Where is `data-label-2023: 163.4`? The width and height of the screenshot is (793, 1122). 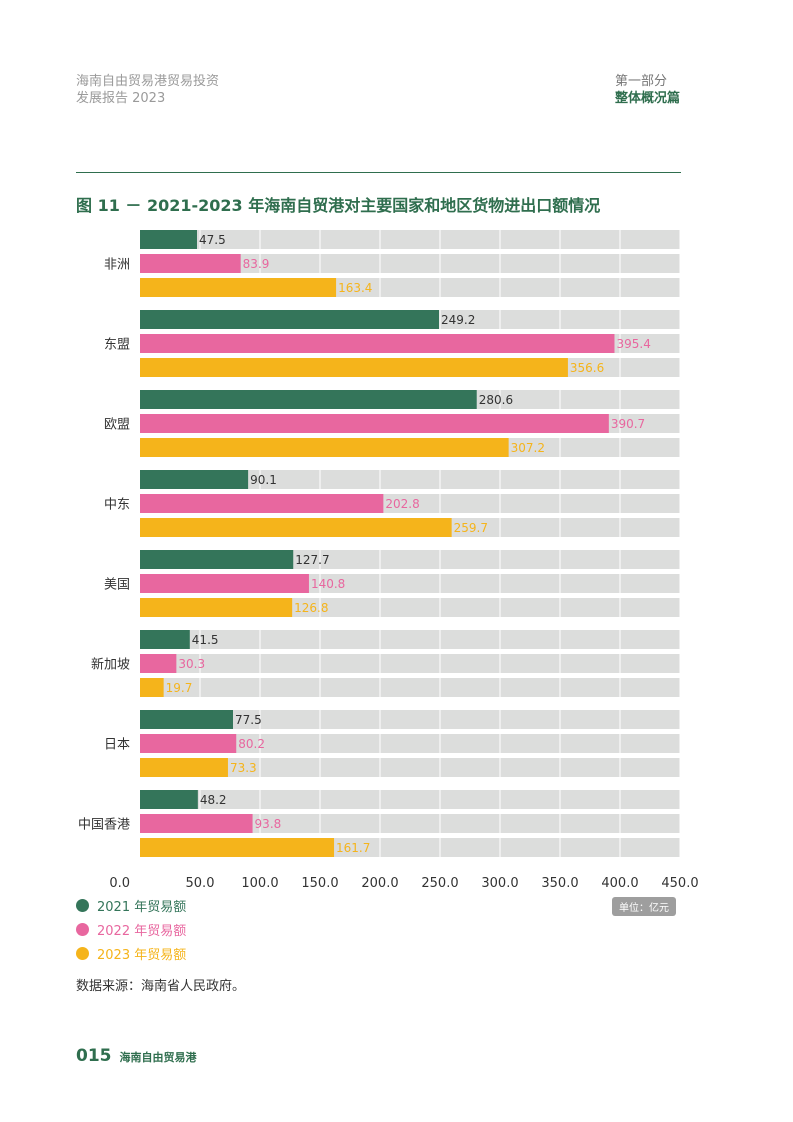 data-label-2023: 163.4 is located at coordinates (355, 288).